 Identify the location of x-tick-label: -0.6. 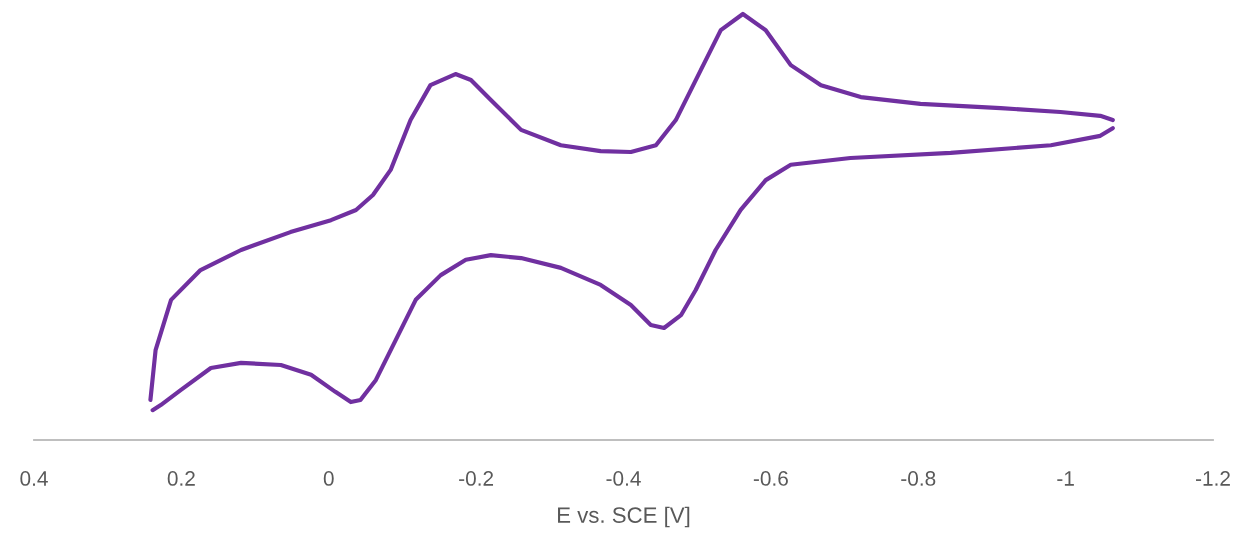
(770, 478).